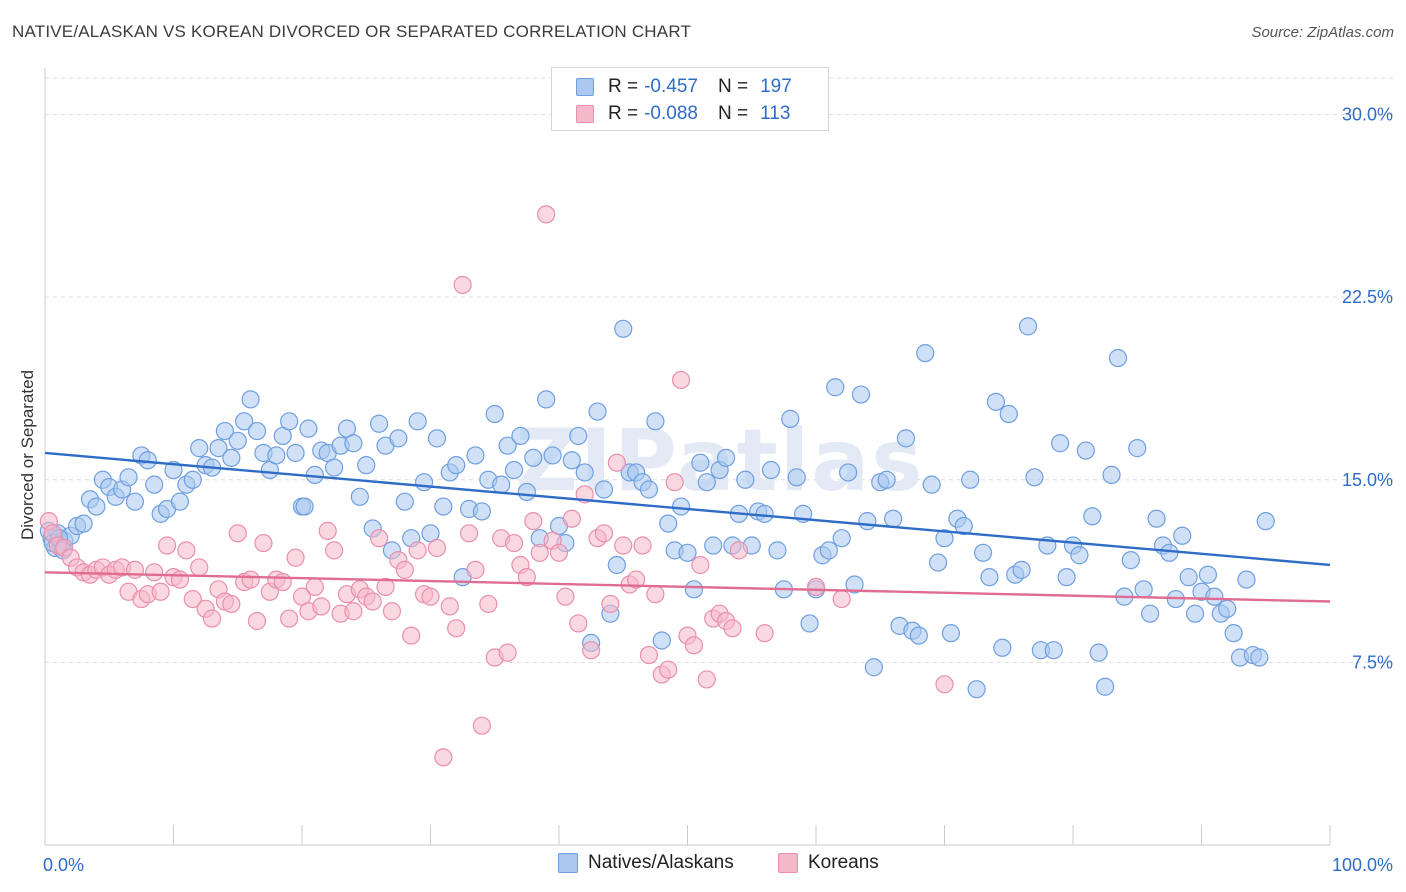  Describe the element at coordinates (843, 862) in the screenshot. I see `legend-label: Koreans` at that location.